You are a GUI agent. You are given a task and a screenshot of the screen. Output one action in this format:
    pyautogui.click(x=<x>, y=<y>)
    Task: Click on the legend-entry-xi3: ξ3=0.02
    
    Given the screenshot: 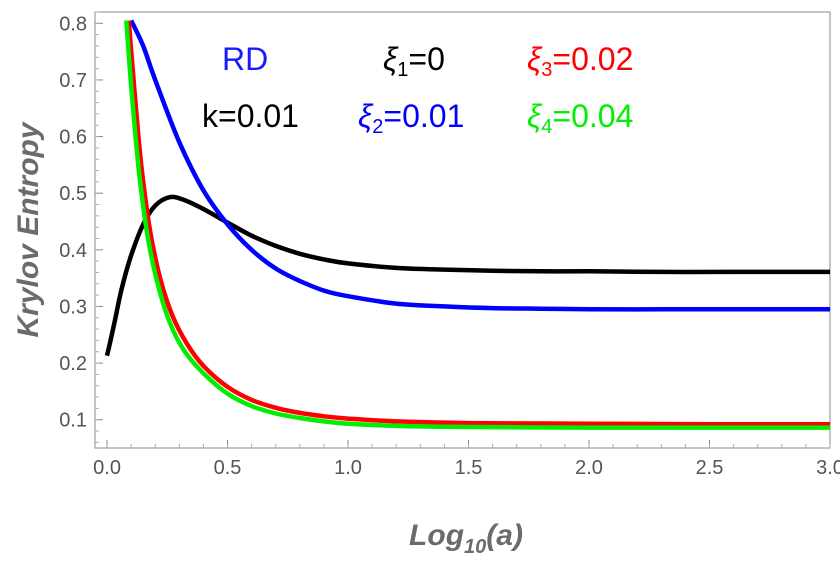 What is the action you would take?
    pyautogui.click(x=580, y=61)
    